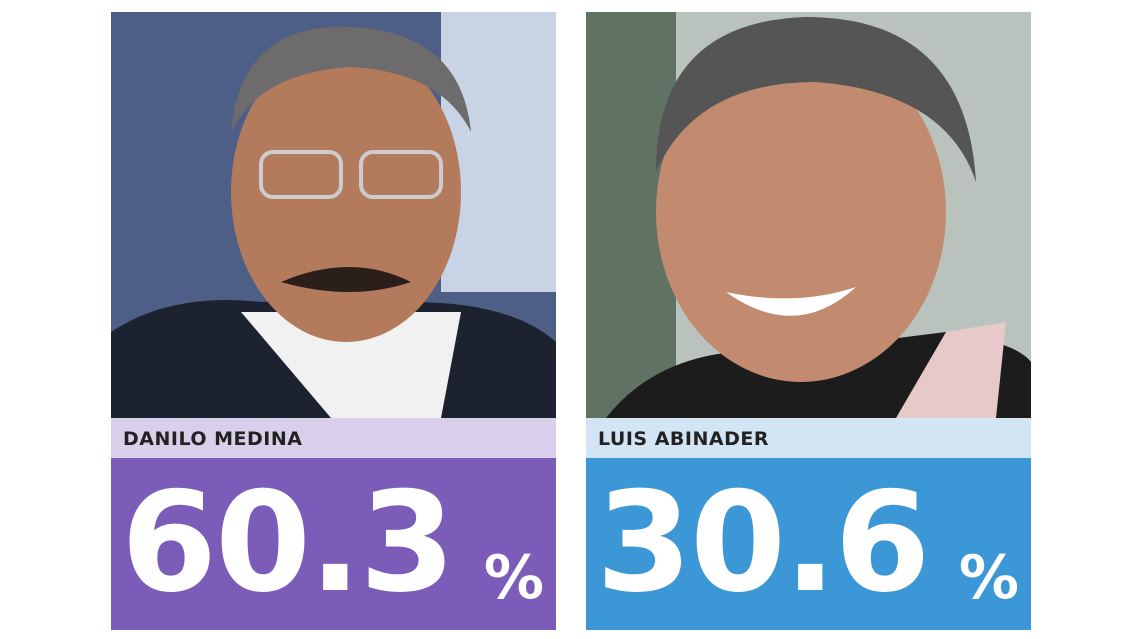 The image size is (1138, 639). I want to click on vote-share: 60.3 %, so click(333, 544).